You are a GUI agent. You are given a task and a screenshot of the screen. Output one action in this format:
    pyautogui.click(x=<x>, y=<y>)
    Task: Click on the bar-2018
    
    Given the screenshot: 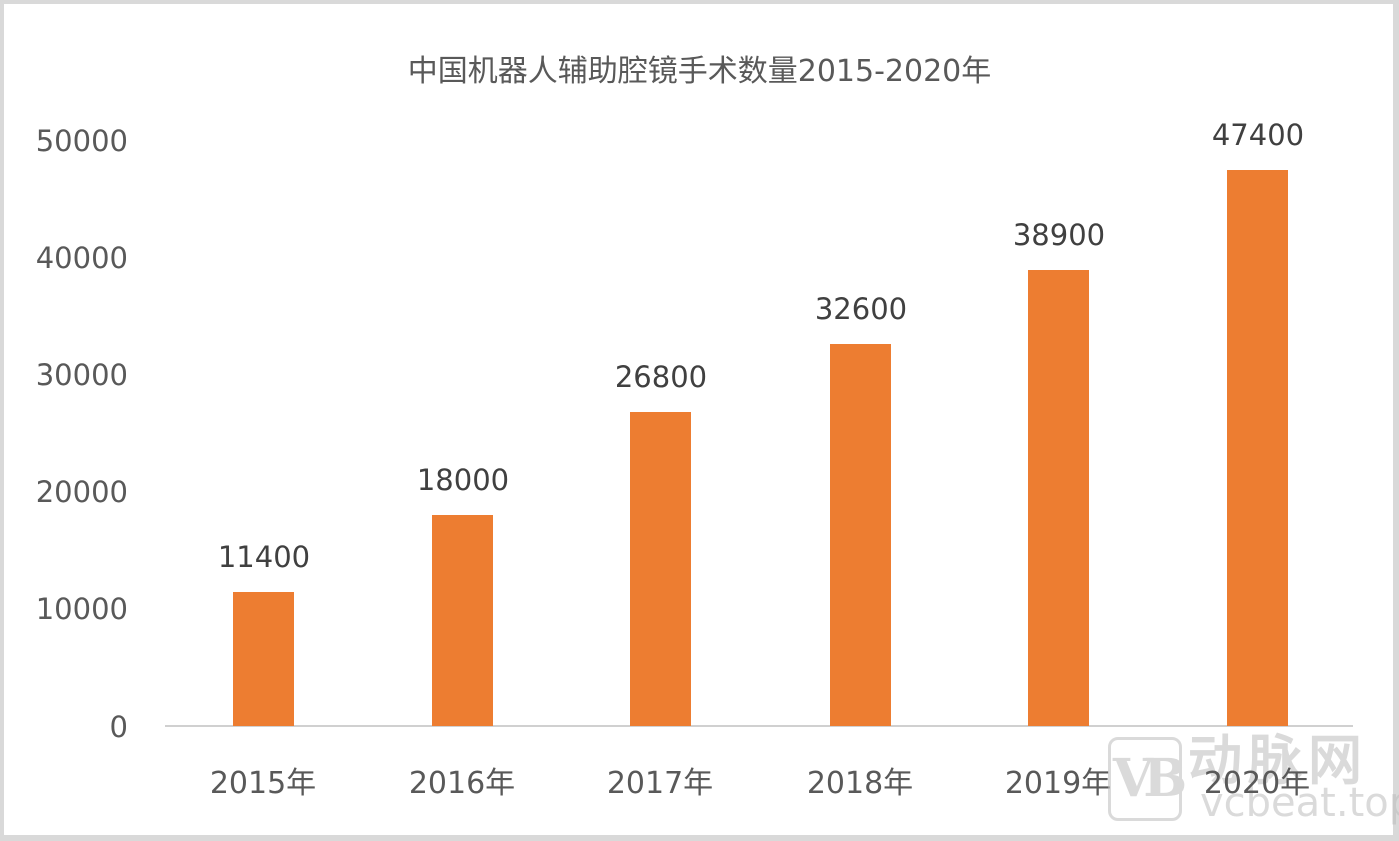 What is the action you would take?
    pyautogui.click(x=860, y=535)
    